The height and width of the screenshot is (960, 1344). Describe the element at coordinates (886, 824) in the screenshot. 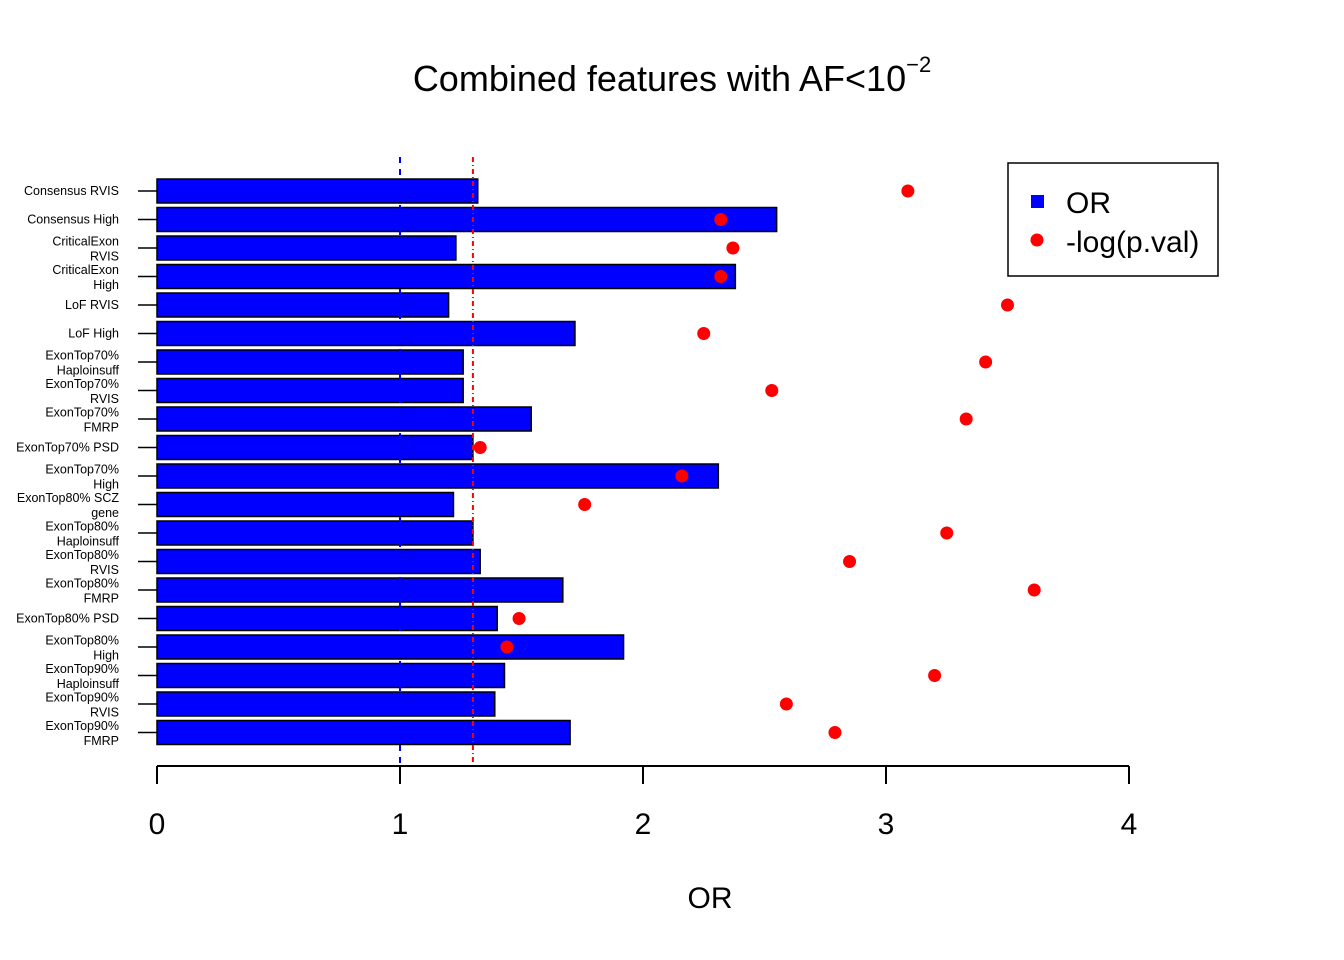

I see `x-tick-label-3: 3` at that location.